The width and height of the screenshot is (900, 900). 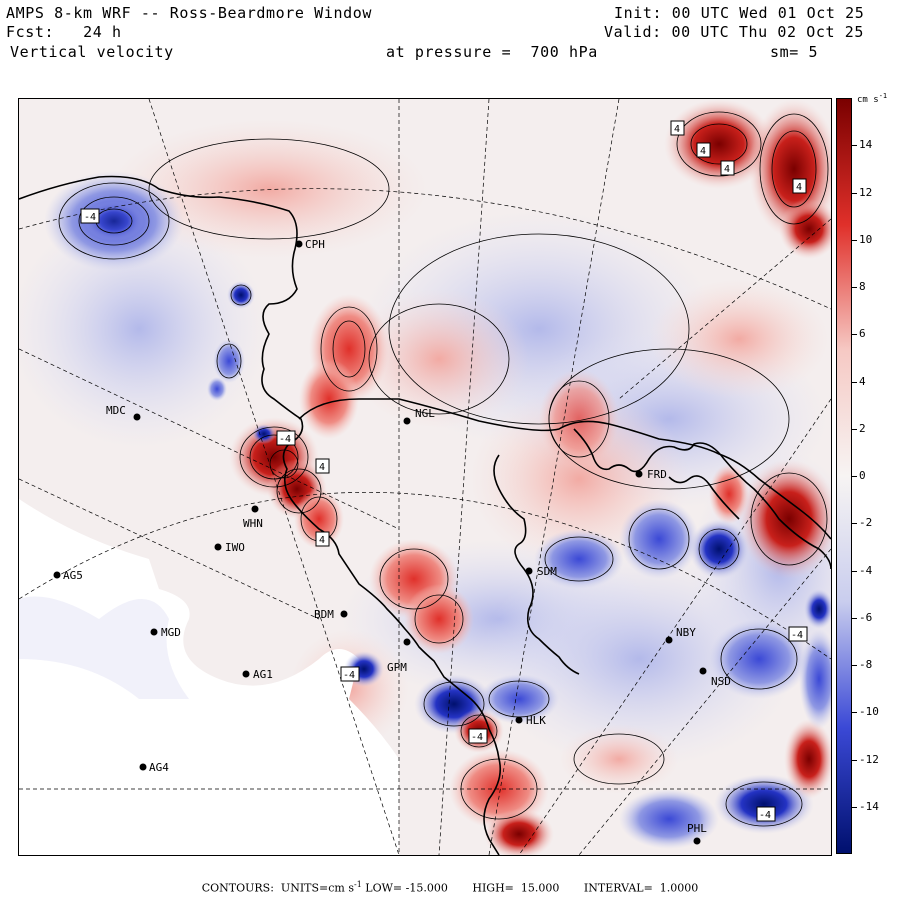 I want to click on station-dot-mdc, so click(x=137, y=417).